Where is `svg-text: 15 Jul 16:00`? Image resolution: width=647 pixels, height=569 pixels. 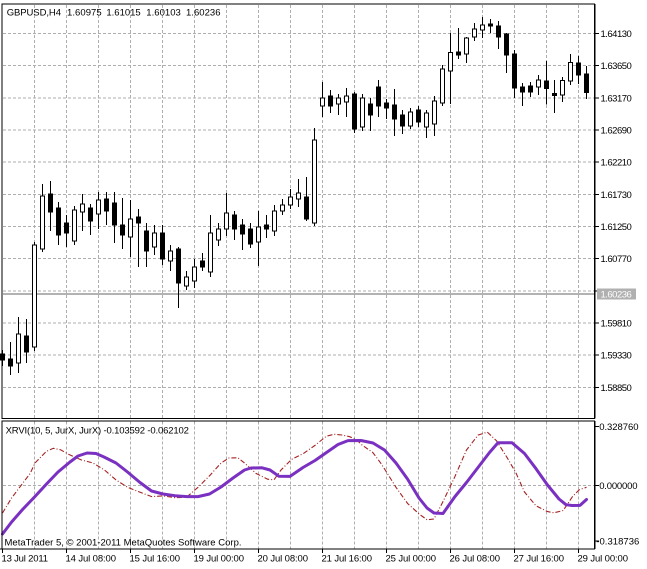 svg-text: 15 Jul 16:00 is located at coordinates (155, 559).